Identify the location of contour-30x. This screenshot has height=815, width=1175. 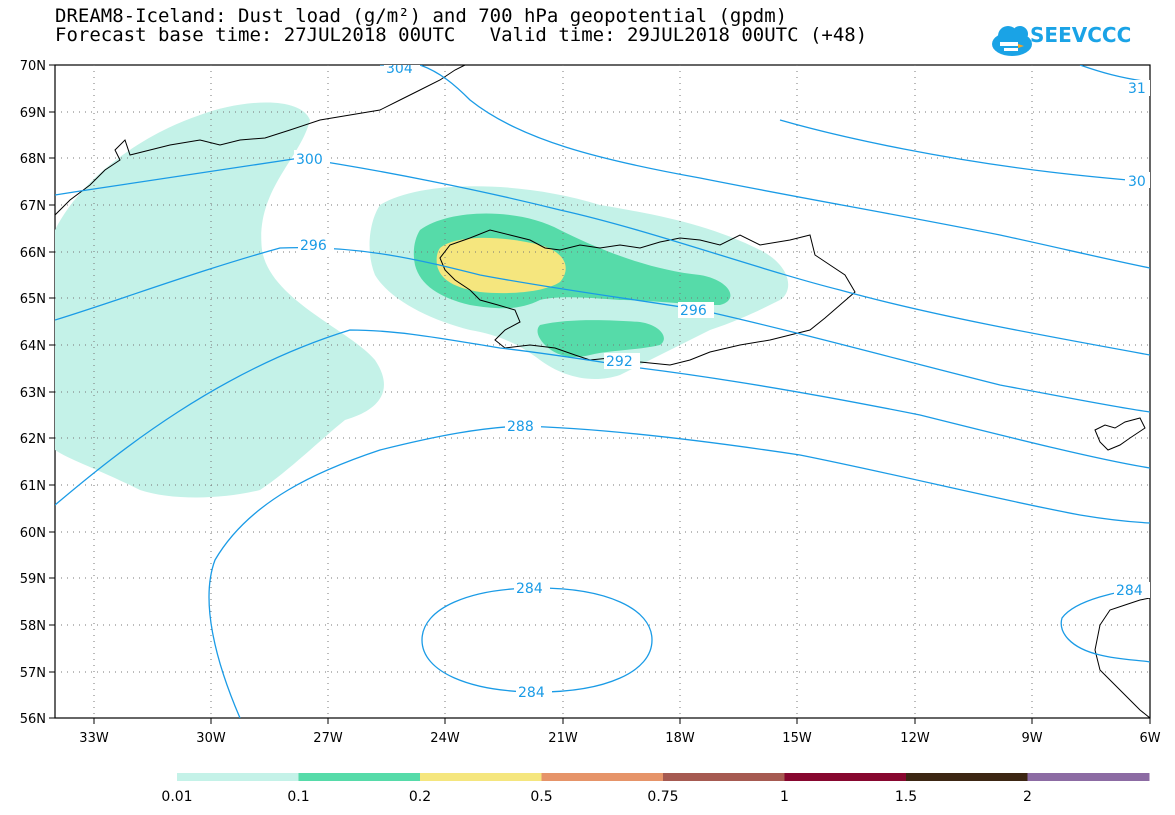
(964, 151).